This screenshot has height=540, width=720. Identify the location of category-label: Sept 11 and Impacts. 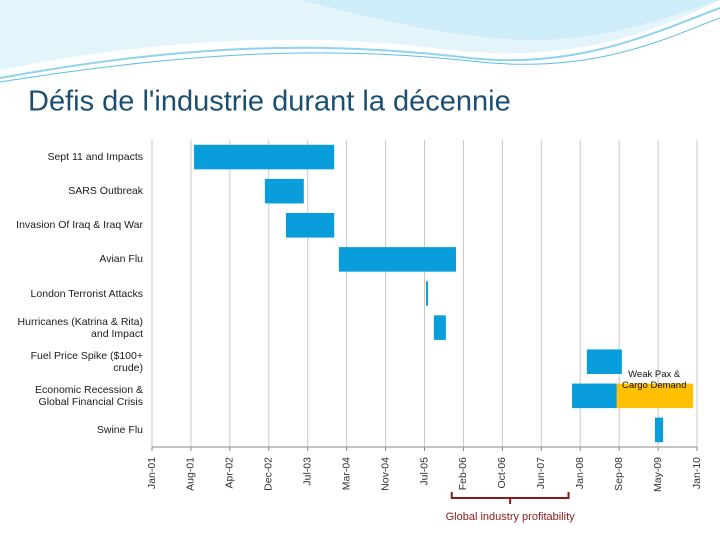
(95, 157).